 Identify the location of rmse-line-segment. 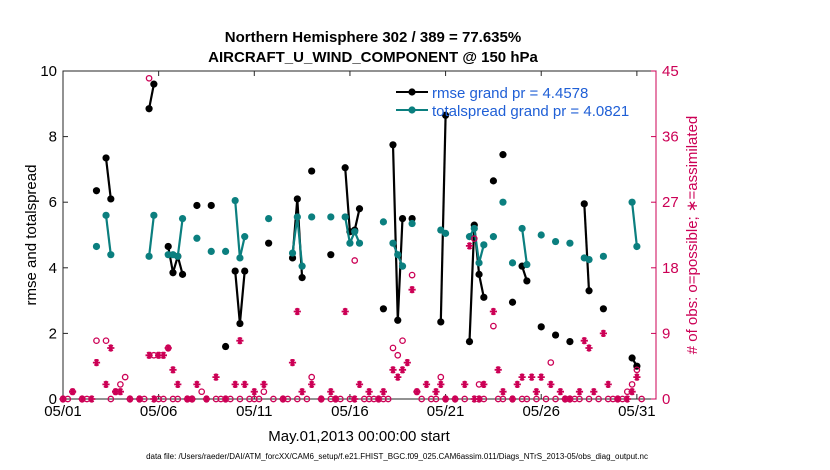
(151, 96).